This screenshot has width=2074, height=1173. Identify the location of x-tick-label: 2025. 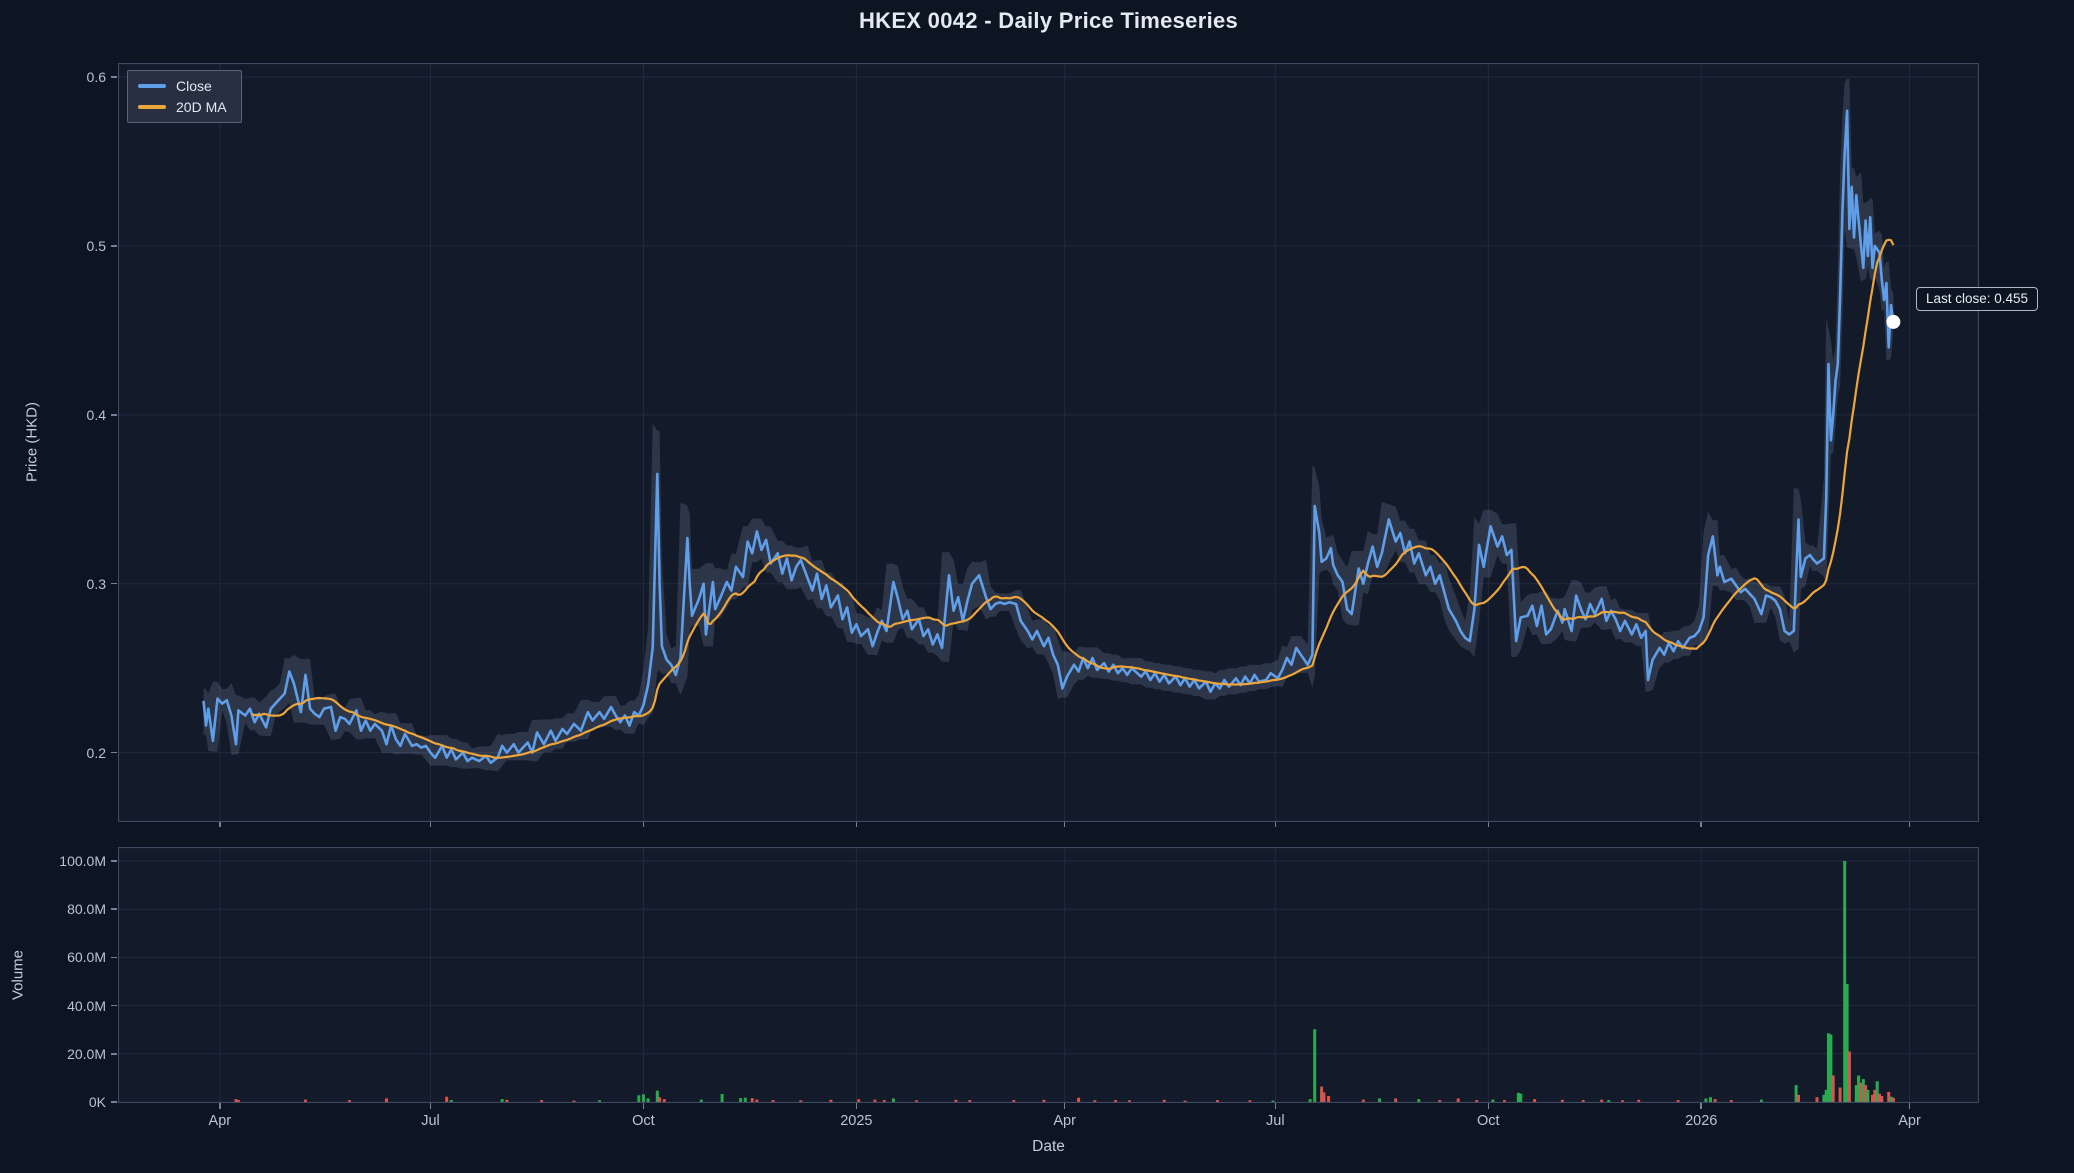
(856, 1121).